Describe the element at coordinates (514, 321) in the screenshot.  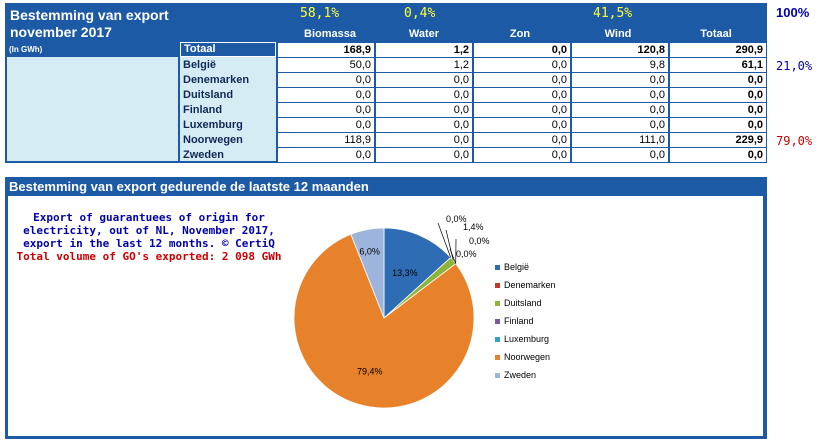
I see `legend-item: Finland` at that location.